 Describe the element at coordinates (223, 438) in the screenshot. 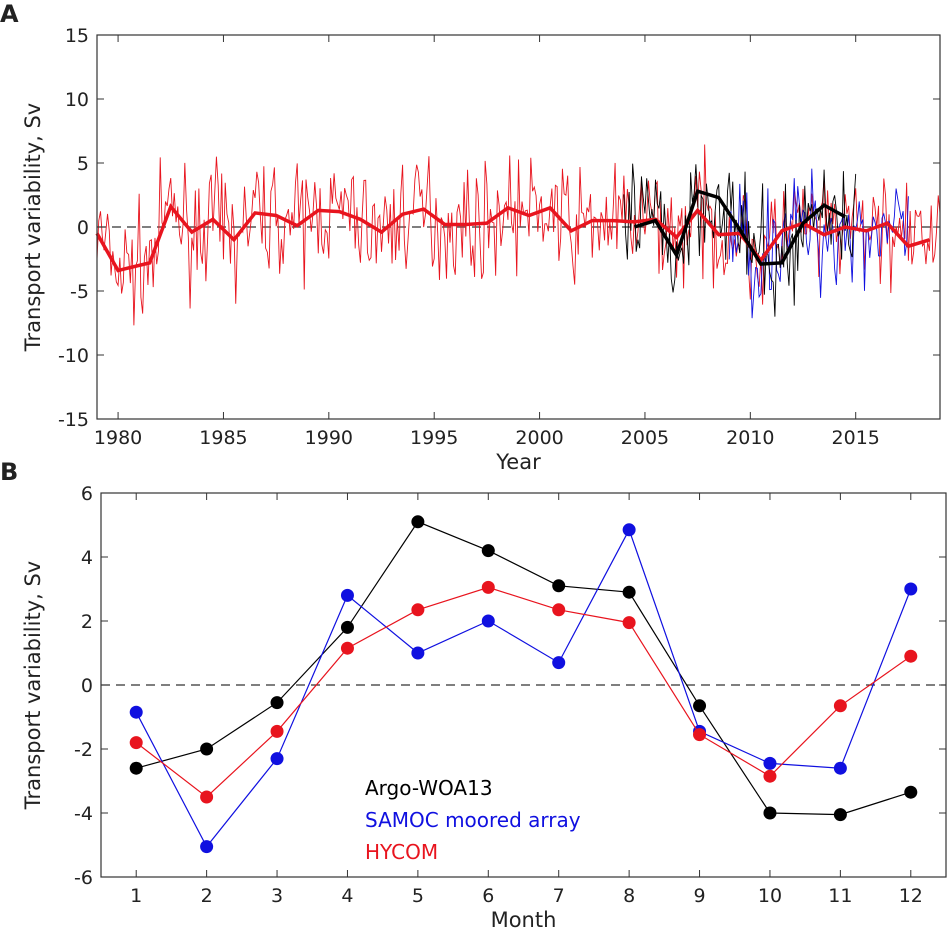

I see `x-tick-label: 1985` at that location.